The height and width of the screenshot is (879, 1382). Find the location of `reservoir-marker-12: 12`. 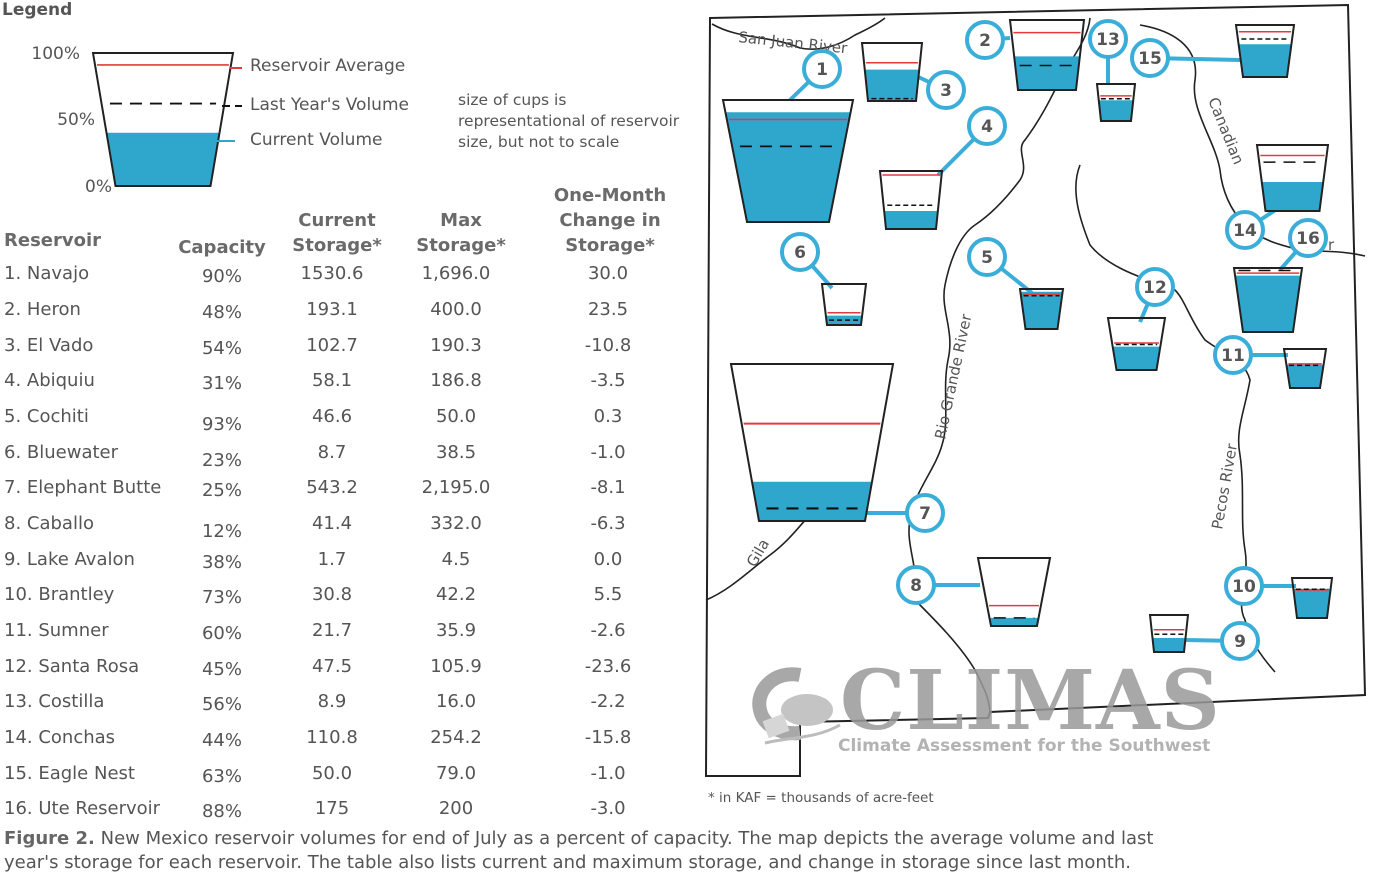

reservoir-marker-12: 12 is located at coordinates (1155, 287).